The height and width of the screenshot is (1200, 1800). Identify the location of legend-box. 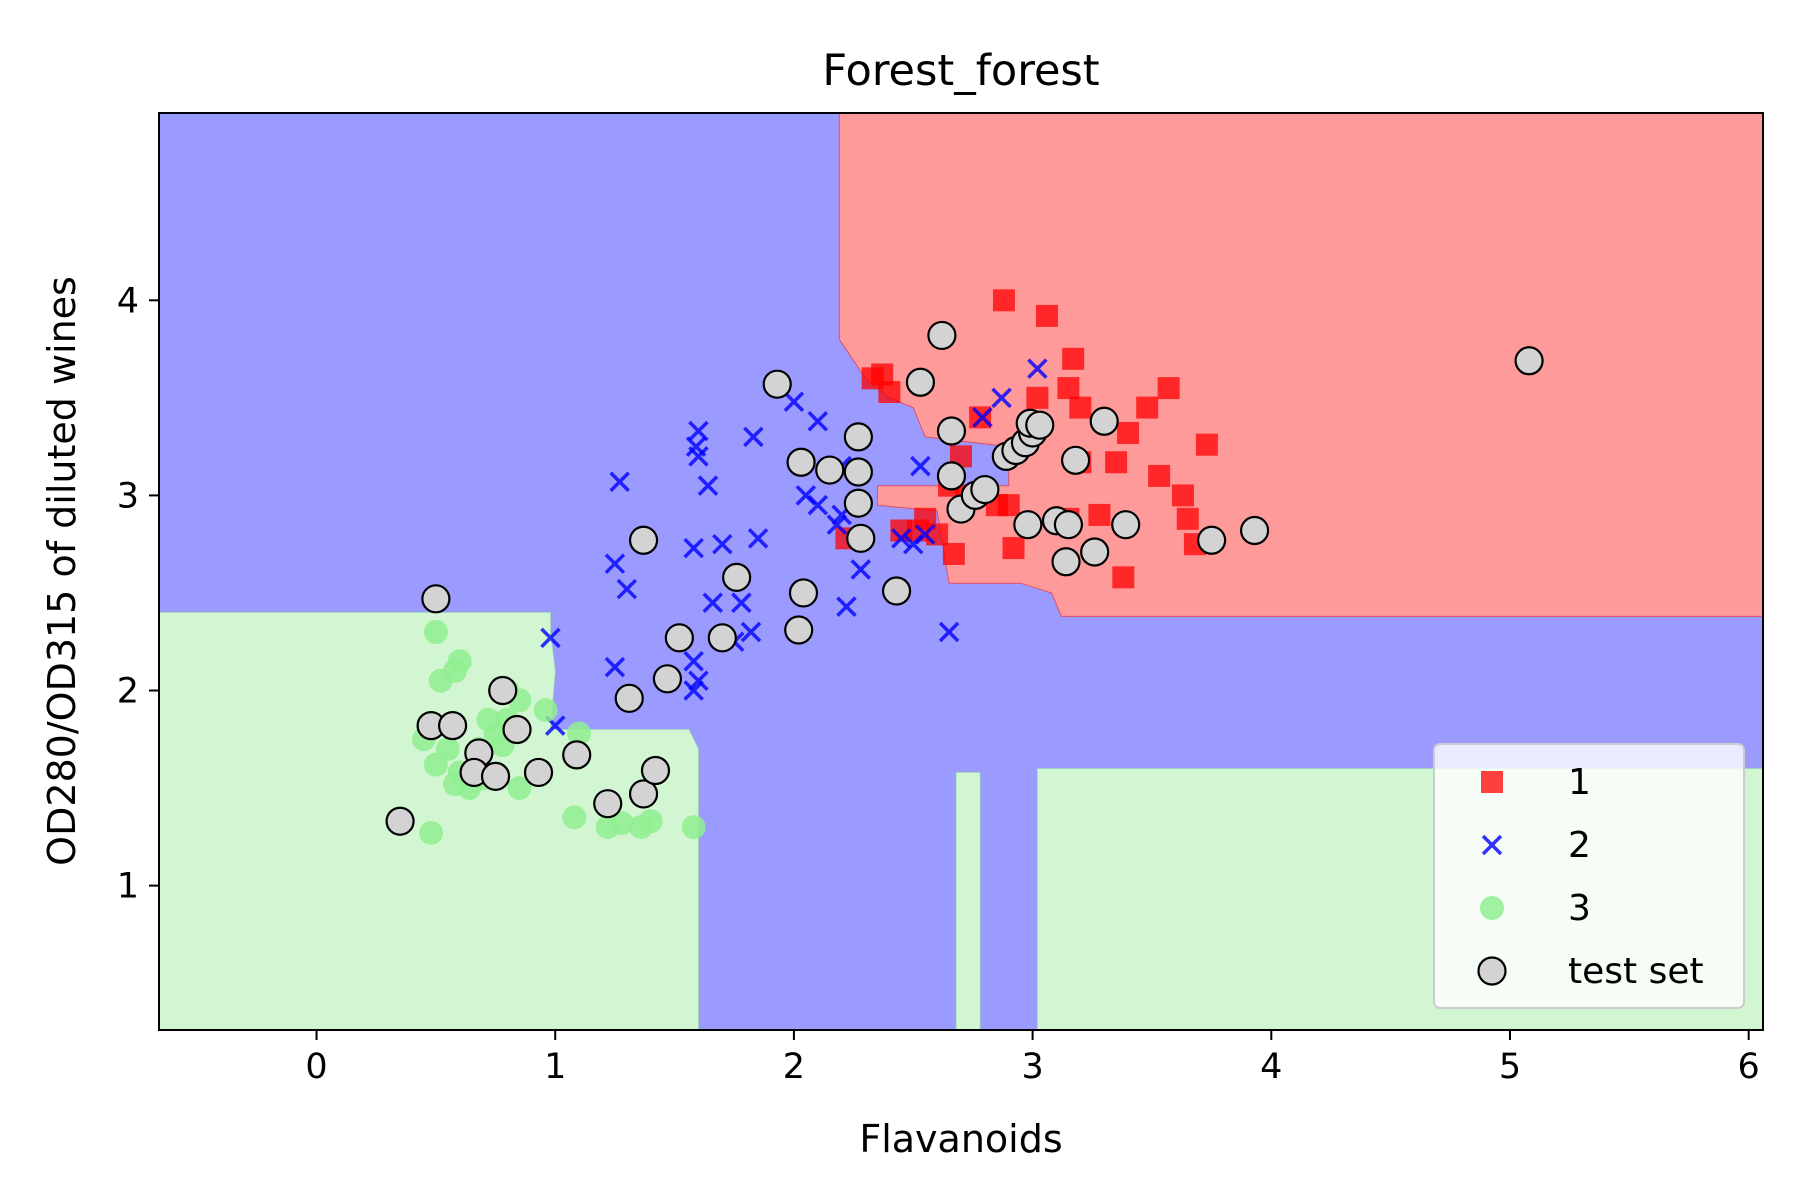
(1589, 876).